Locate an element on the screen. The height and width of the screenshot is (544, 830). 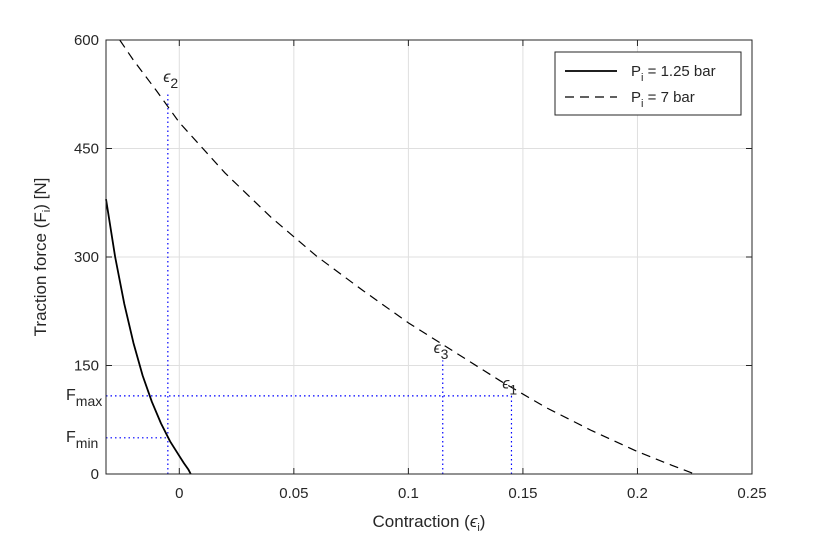
y-tick-label: 600 is located at coordinates (86, 40).